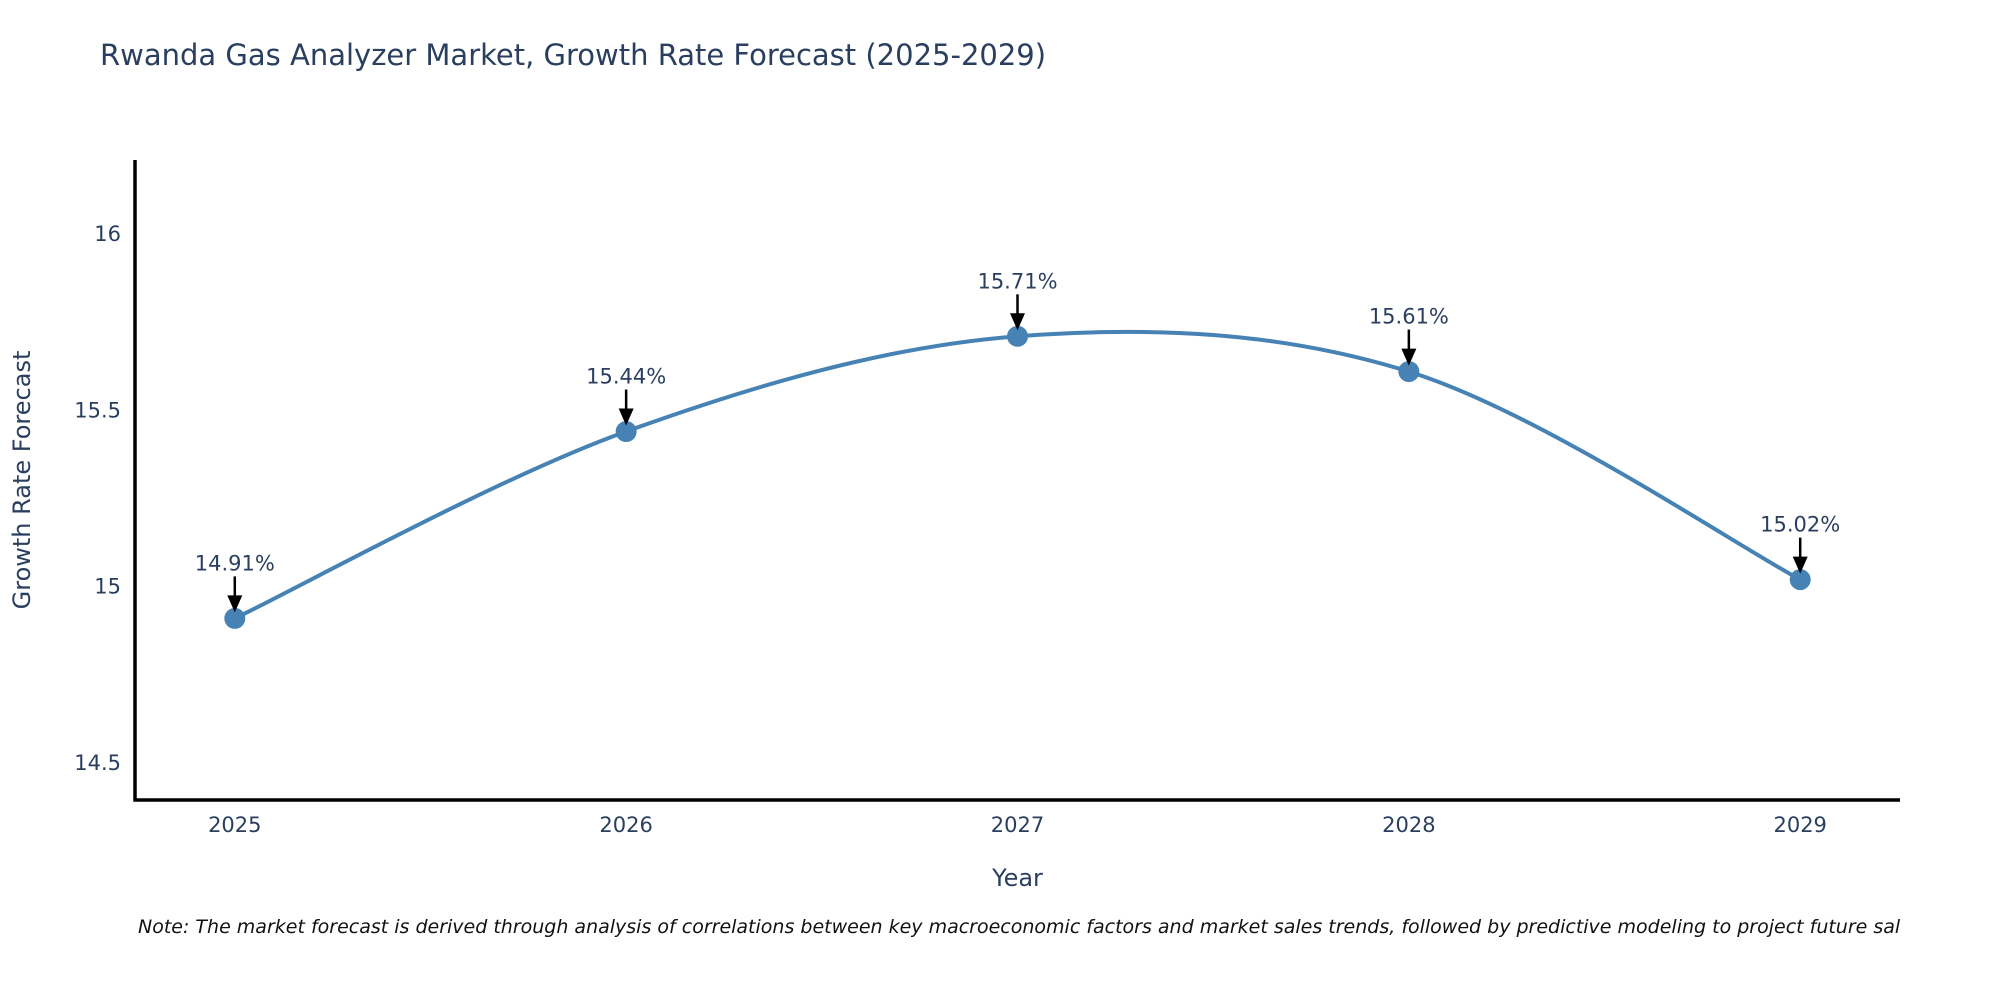 The image size is (2000, 1000). What do you see at coordinates (1800, 525) in the screenshot?
I see `data-point-label: 15.02%` at bounding box center [1800, 525].